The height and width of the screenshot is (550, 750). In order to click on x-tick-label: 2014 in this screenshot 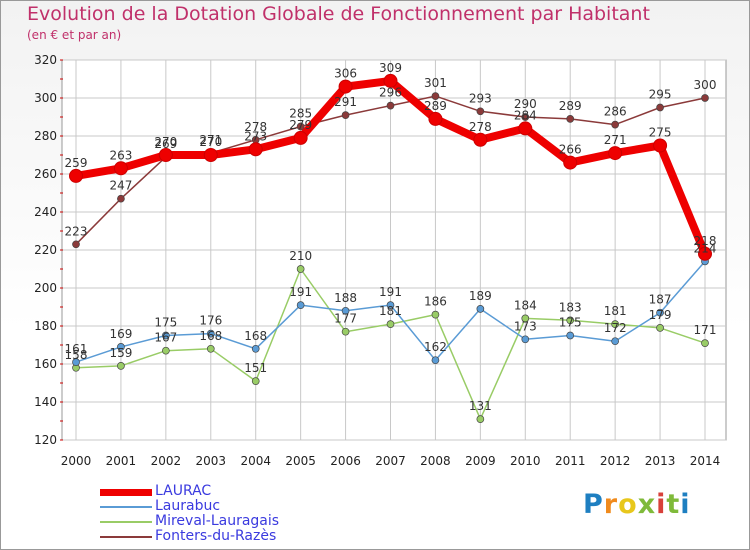, I will do `click(705, 461)`.